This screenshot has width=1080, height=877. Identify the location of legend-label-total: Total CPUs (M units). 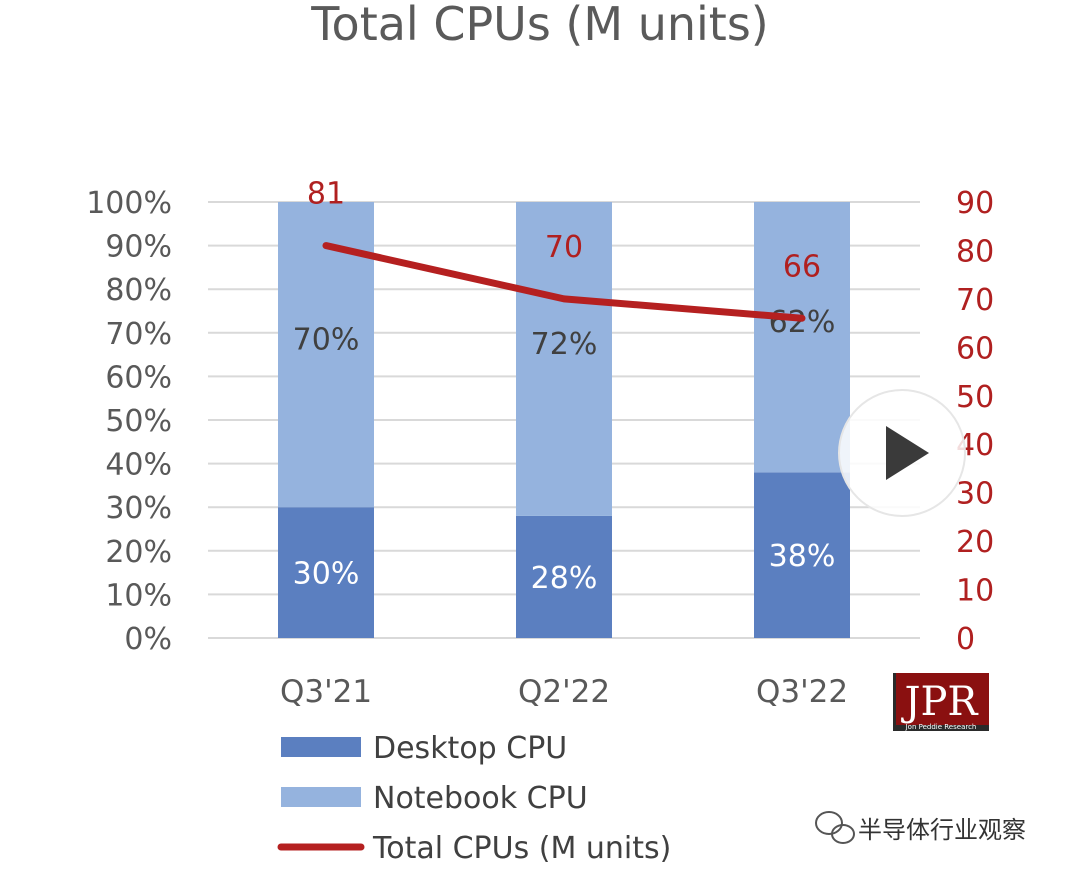
(521, 848).